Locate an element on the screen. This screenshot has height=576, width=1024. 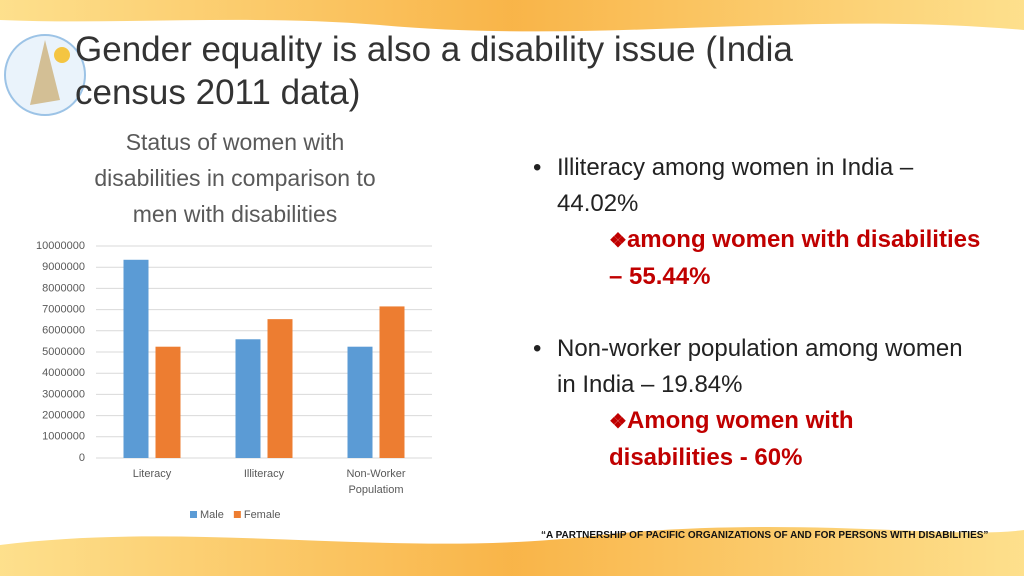
bullet: Illiteracy among women in India – 44.02% is located at coordinates (758, 186).